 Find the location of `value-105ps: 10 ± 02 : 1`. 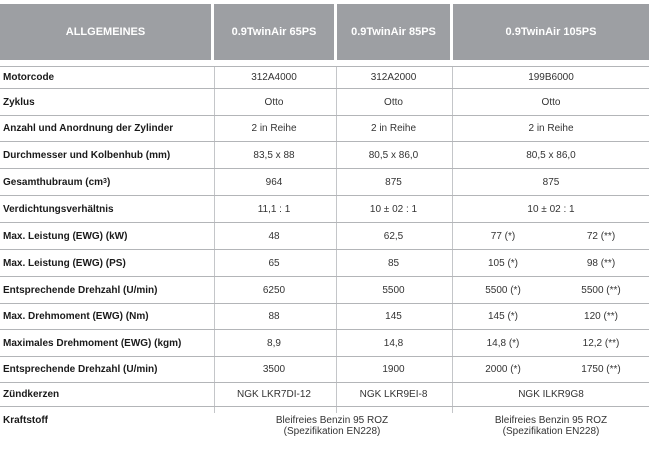

value-105ps: 10 ± 02 : 1 is located at coordinates (551, 209).